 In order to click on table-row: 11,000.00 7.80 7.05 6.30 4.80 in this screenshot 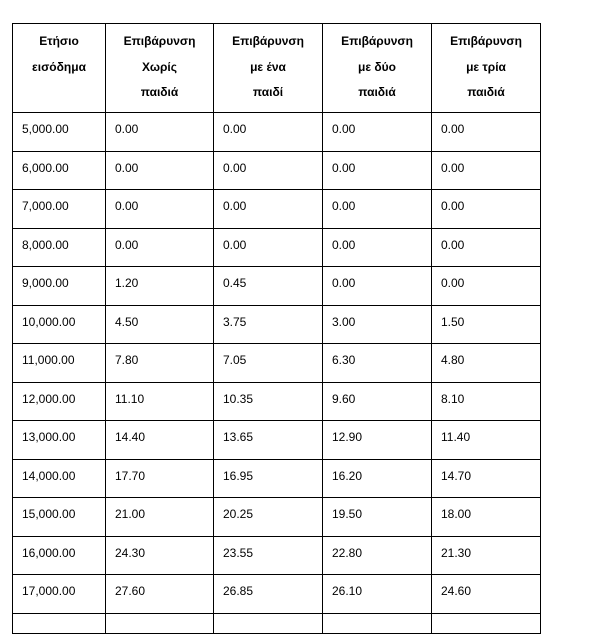, I will do `click(276, 363)`.